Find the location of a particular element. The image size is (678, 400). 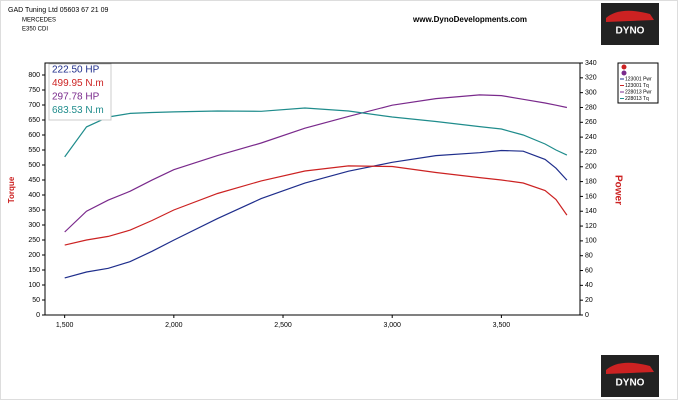

header-line: GAD Tuning Ltd 05603 67 21 09 is located at coordinates (58, 10).